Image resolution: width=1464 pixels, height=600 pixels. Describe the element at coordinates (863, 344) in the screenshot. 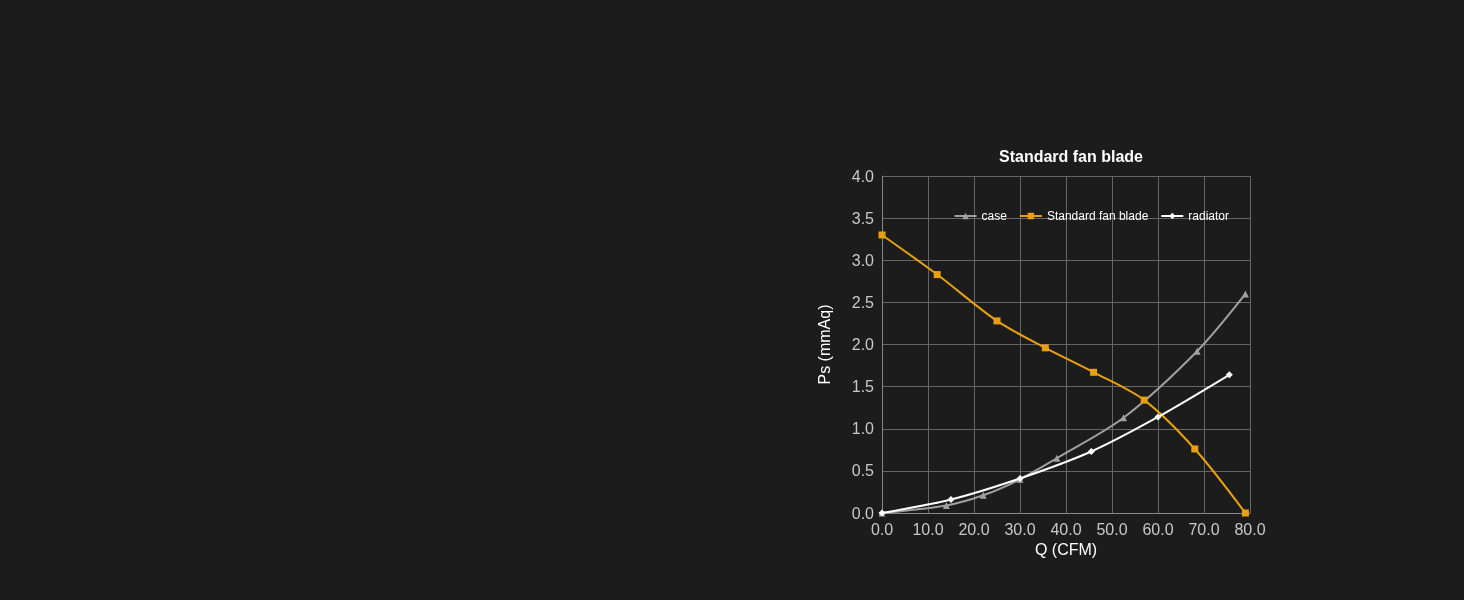

I see `y-tick-label: 2.0` at that location.